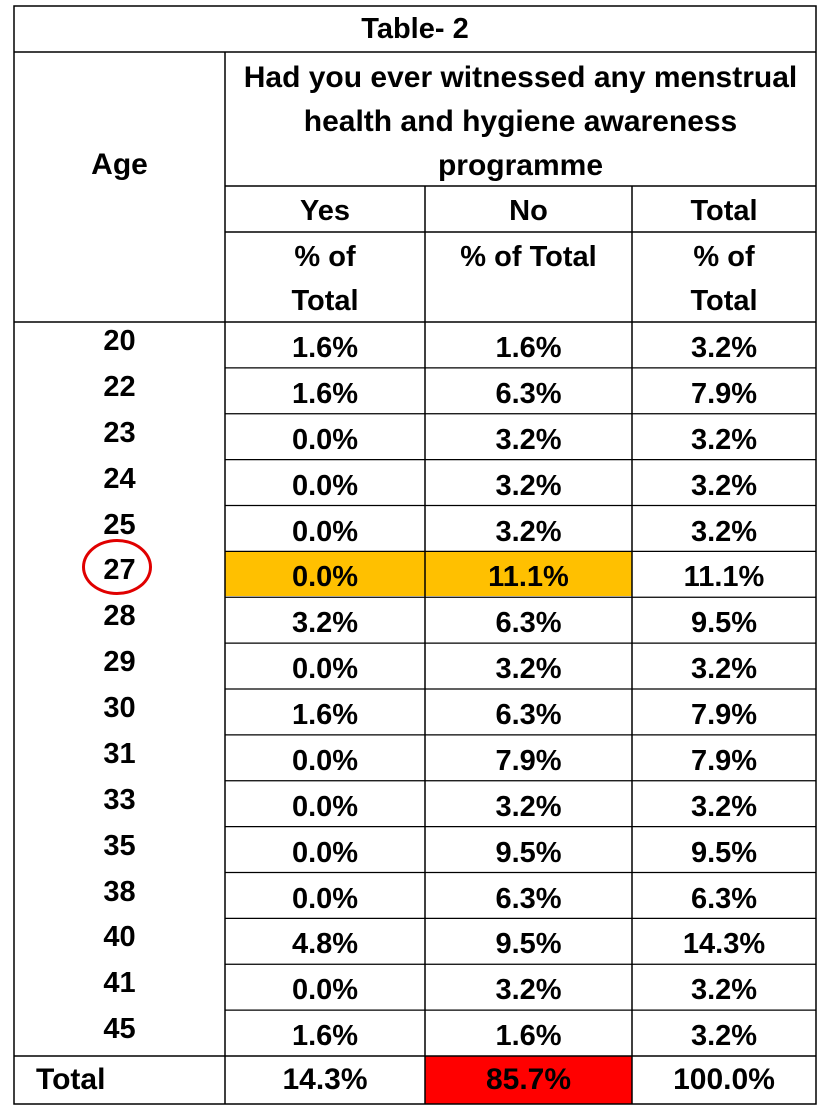 The height and width of the screenshot is (1116, 828). I want to click on age-cell: 45, so click(119, 1029).